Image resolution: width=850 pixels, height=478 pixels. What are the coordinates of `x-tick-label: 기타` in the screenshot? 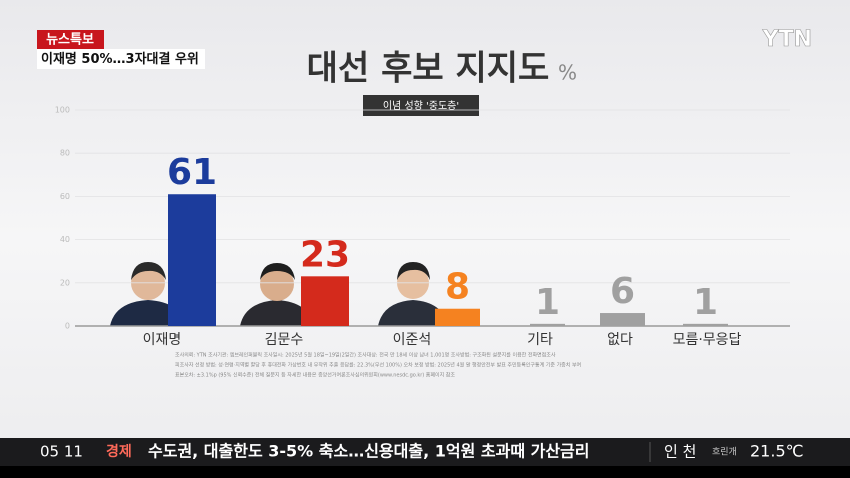 It's located at (540, 340).